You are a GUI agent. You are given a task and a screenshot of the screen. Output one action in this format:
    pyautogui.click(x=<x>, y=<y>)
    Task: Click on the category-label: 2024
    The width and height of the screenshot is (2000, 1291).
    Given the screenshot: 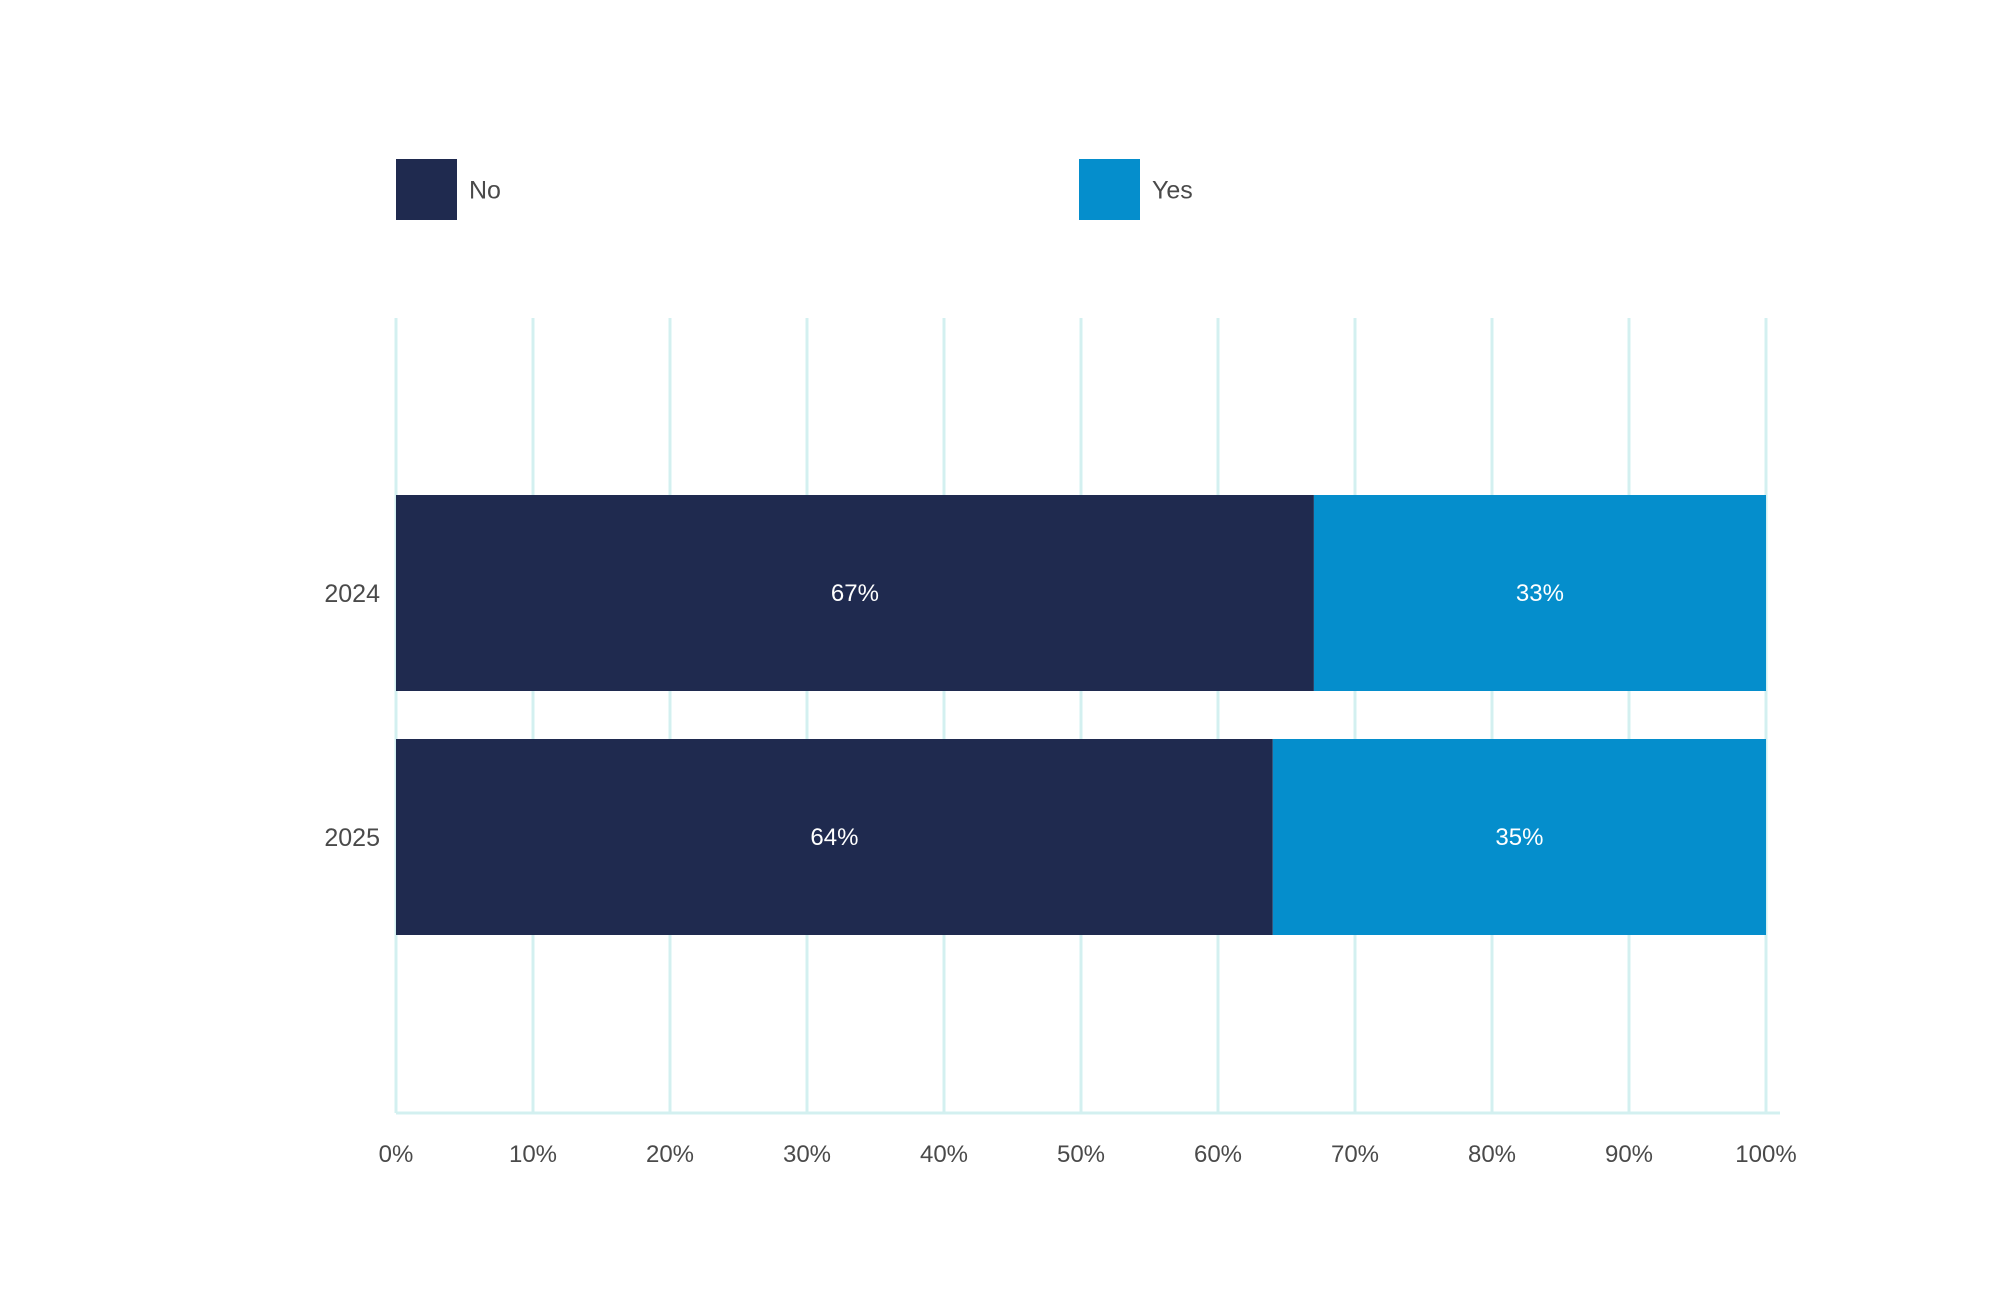 What is the action you would take?
    pyautogui.click(x=352, y=594)
    